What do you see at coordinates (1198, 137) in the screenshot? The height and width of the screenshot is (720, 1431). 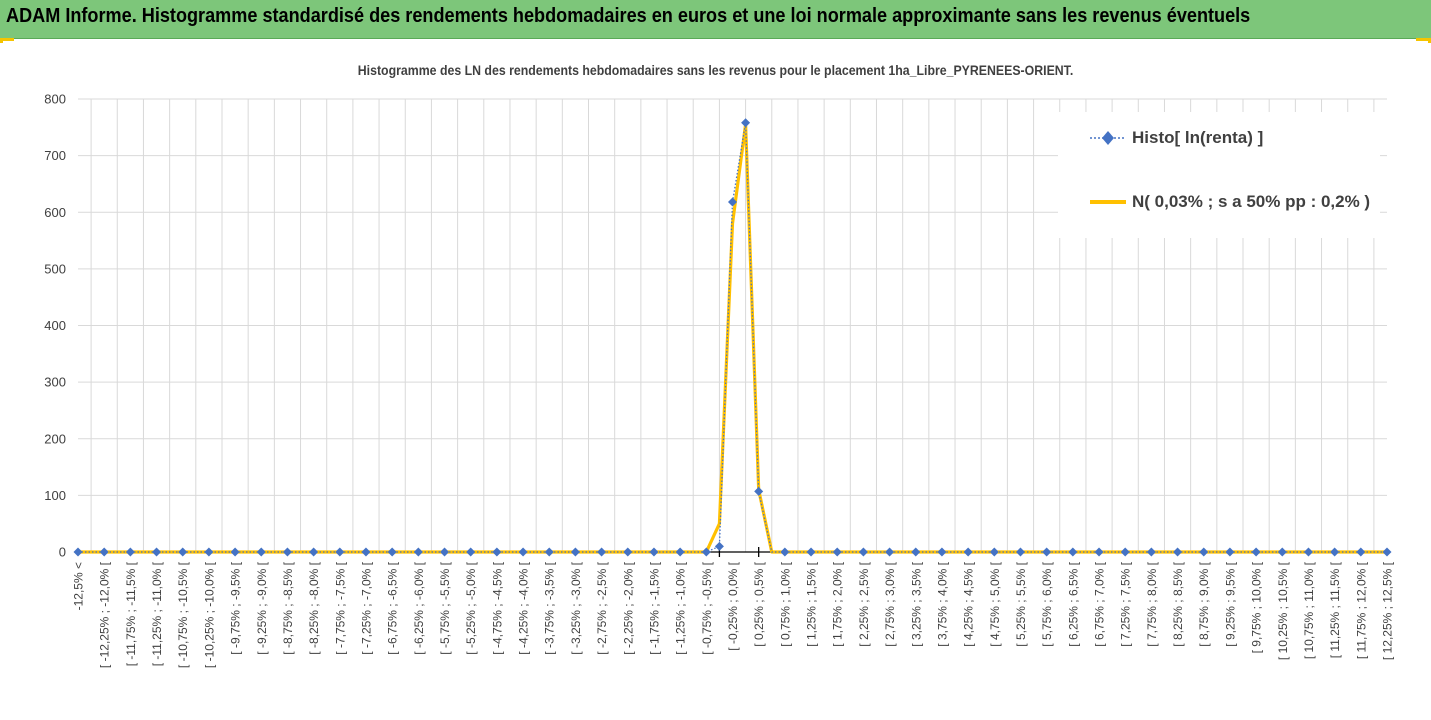 I see `legend-label-histo: Histo[ ln(renta) ]` at bounding box center [1198, 137].